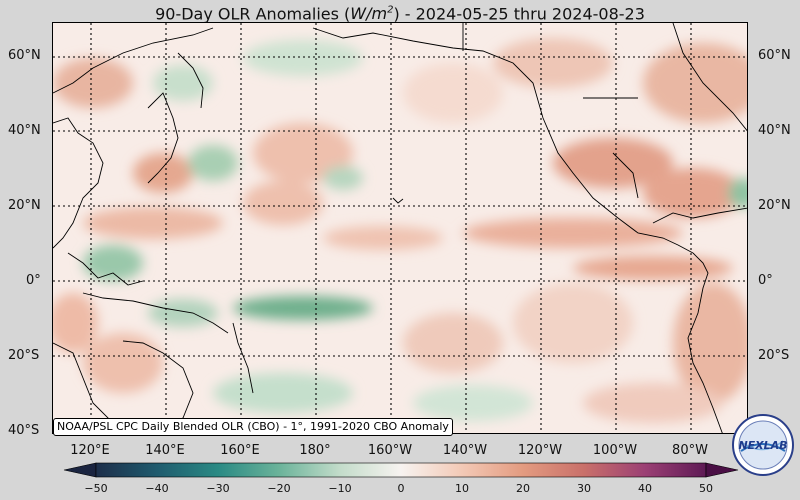  Describe the element at coordinates (774, 355) in the screenshot. I see `lat-label-right-20s: 20°S` at that location.